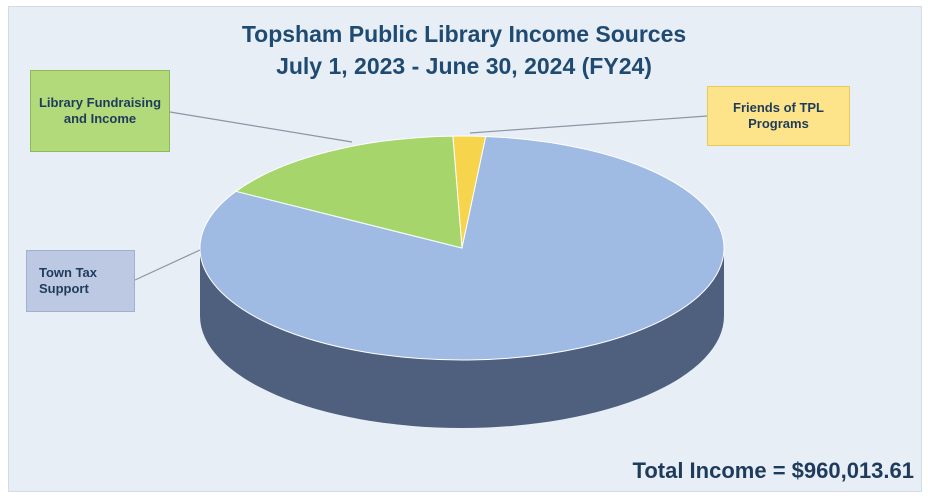 The height and width of the screenshot is (498, 928). What do you see at coordinates (773, 470) in the screenshot?
I see `total-income: Total Income = $960,013.61` at bounding box center [773, 470].